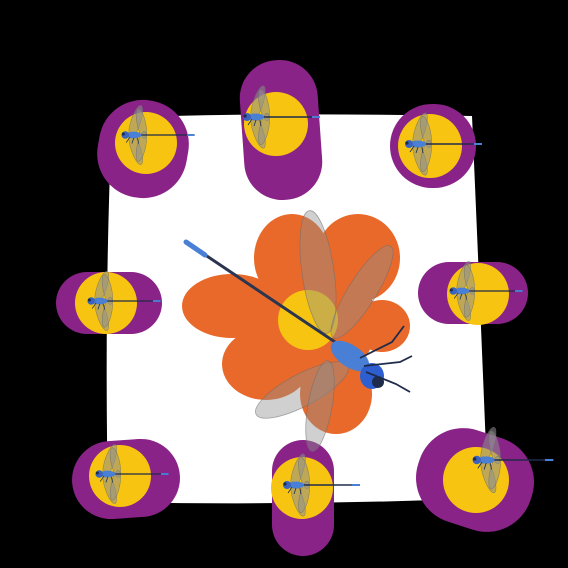 This screenshot has width=568, height=568. I want to click on flower-bottom-center, so click(316, 498).